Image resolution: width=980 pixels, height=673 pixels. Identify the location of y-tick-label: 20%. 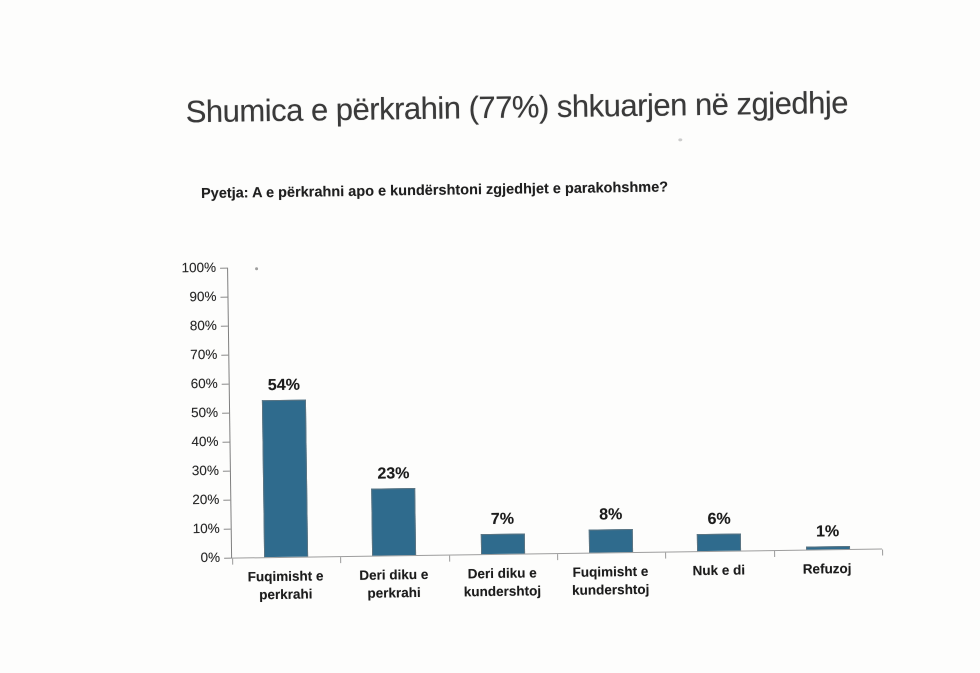
(206, 499).